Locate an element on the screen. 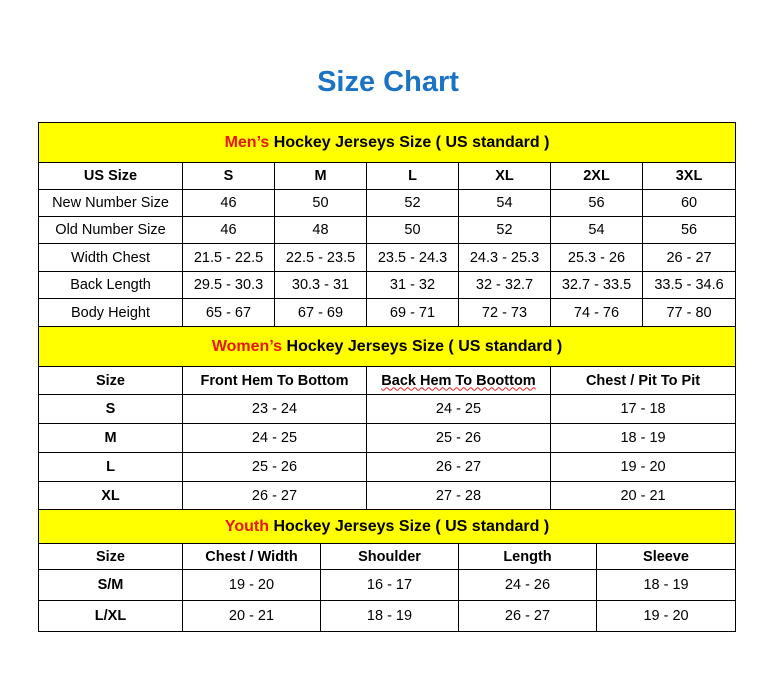 This screenshot has width=776, height=692. table-cell: 32.7 - 33.5 is located at coordinates (596, 285).